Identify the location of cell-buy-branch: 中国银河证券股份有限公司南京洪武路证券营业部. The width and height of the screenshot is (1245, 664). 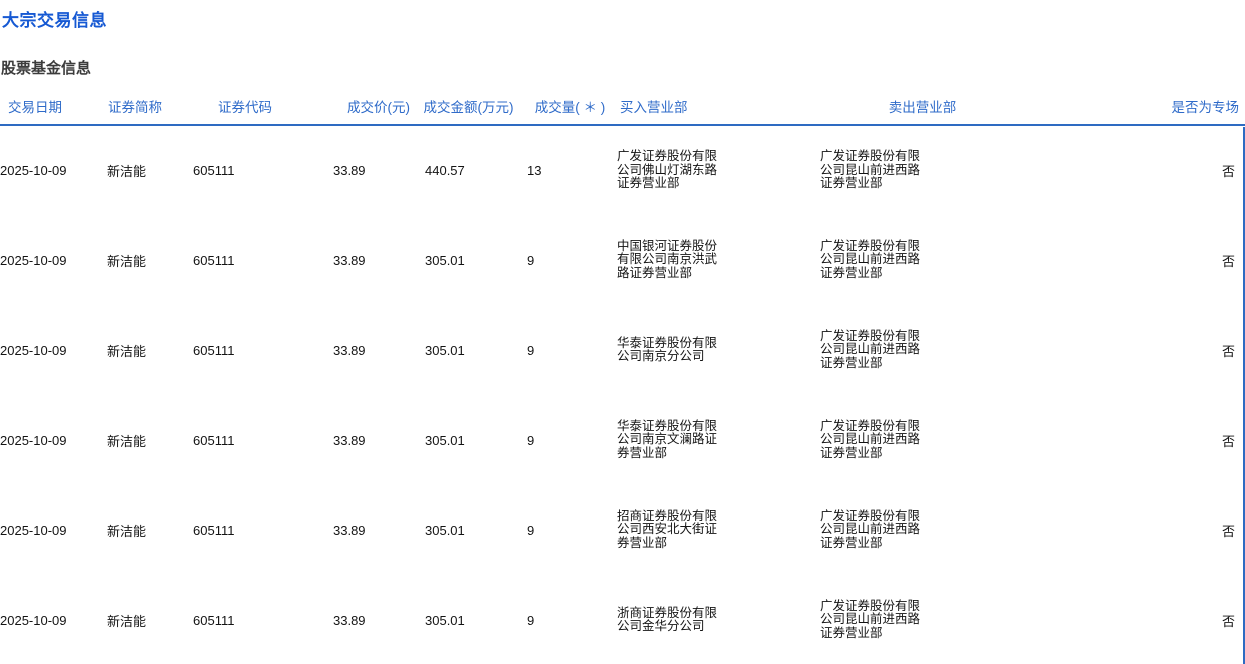
(712, 260).